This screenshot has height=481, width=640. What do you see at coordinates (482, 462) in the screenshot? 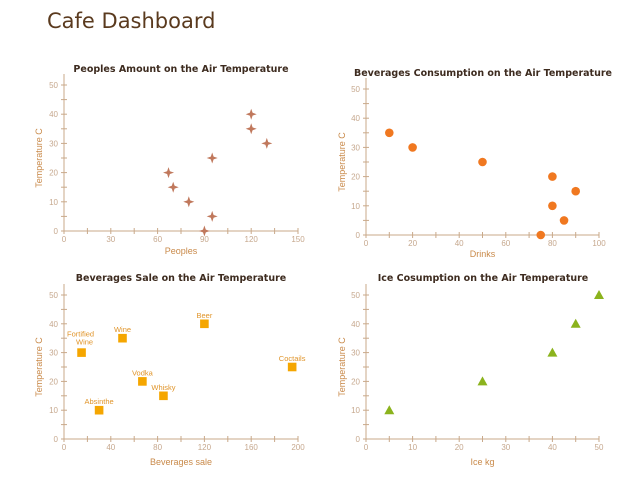
I see `x-axis-label: Ice kg` at bounding box center [482, 462].